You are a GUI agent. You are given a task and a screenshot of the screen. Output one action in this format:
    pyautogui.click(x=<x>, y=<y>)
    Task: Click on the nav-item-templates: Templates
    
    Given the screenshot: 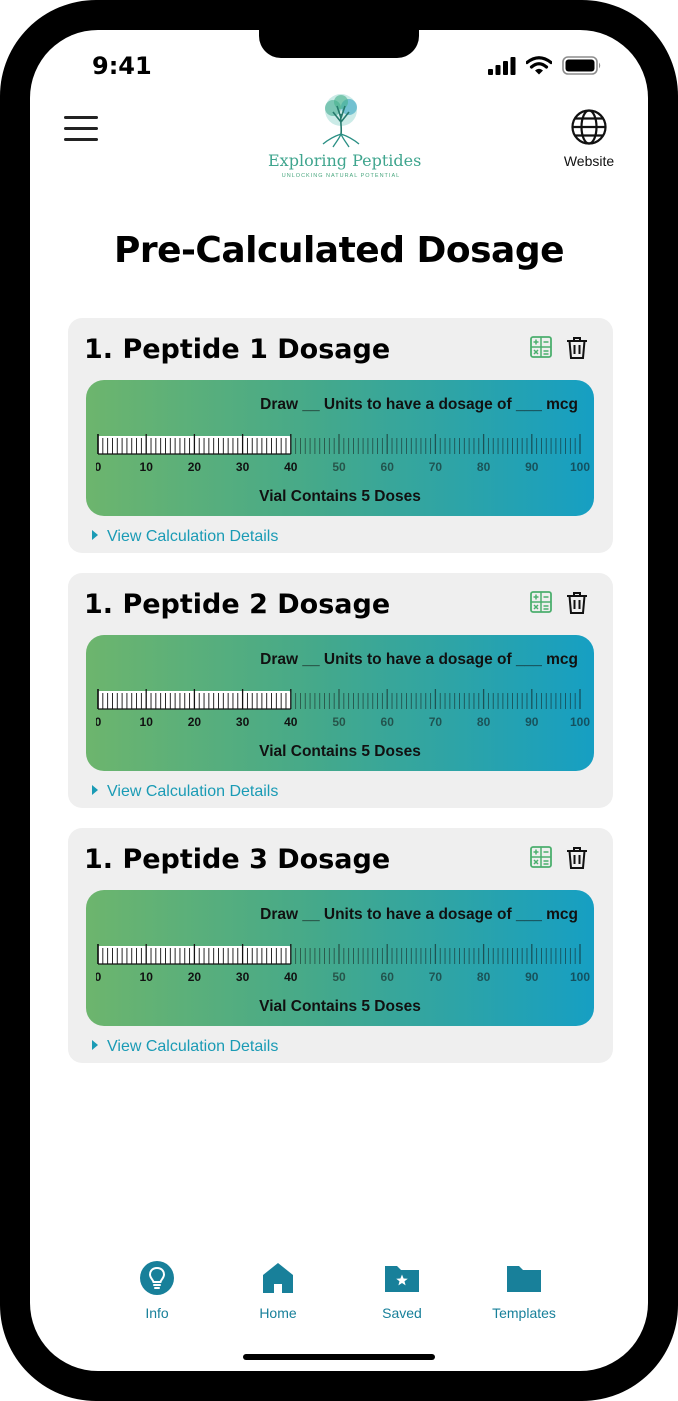 What is the action you would take?
    pyautogui.click(x=524, y=1290)
    